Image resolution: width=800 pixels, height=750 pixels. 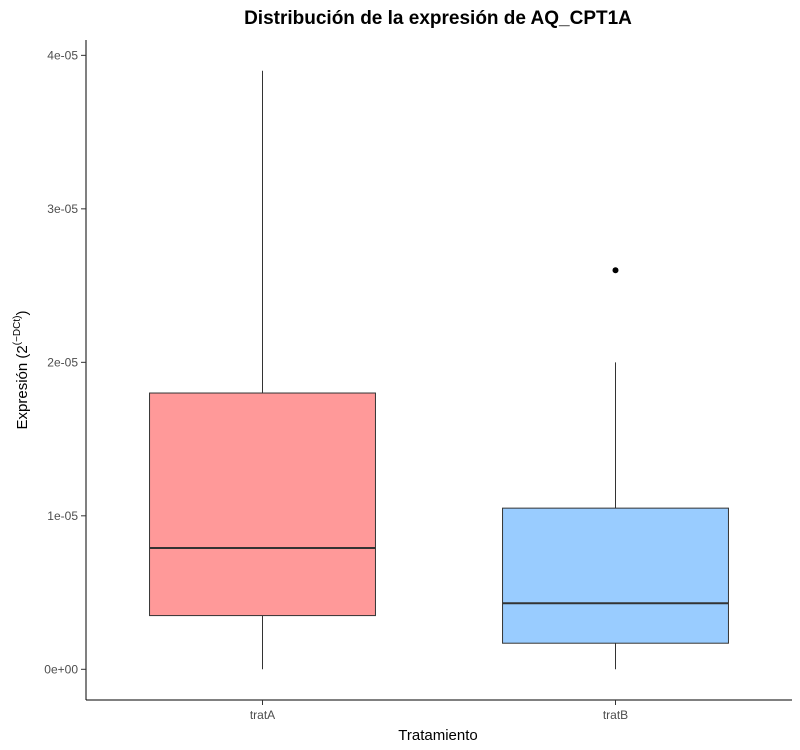 I want to click on outlier-point, so click(x=615, y=270).